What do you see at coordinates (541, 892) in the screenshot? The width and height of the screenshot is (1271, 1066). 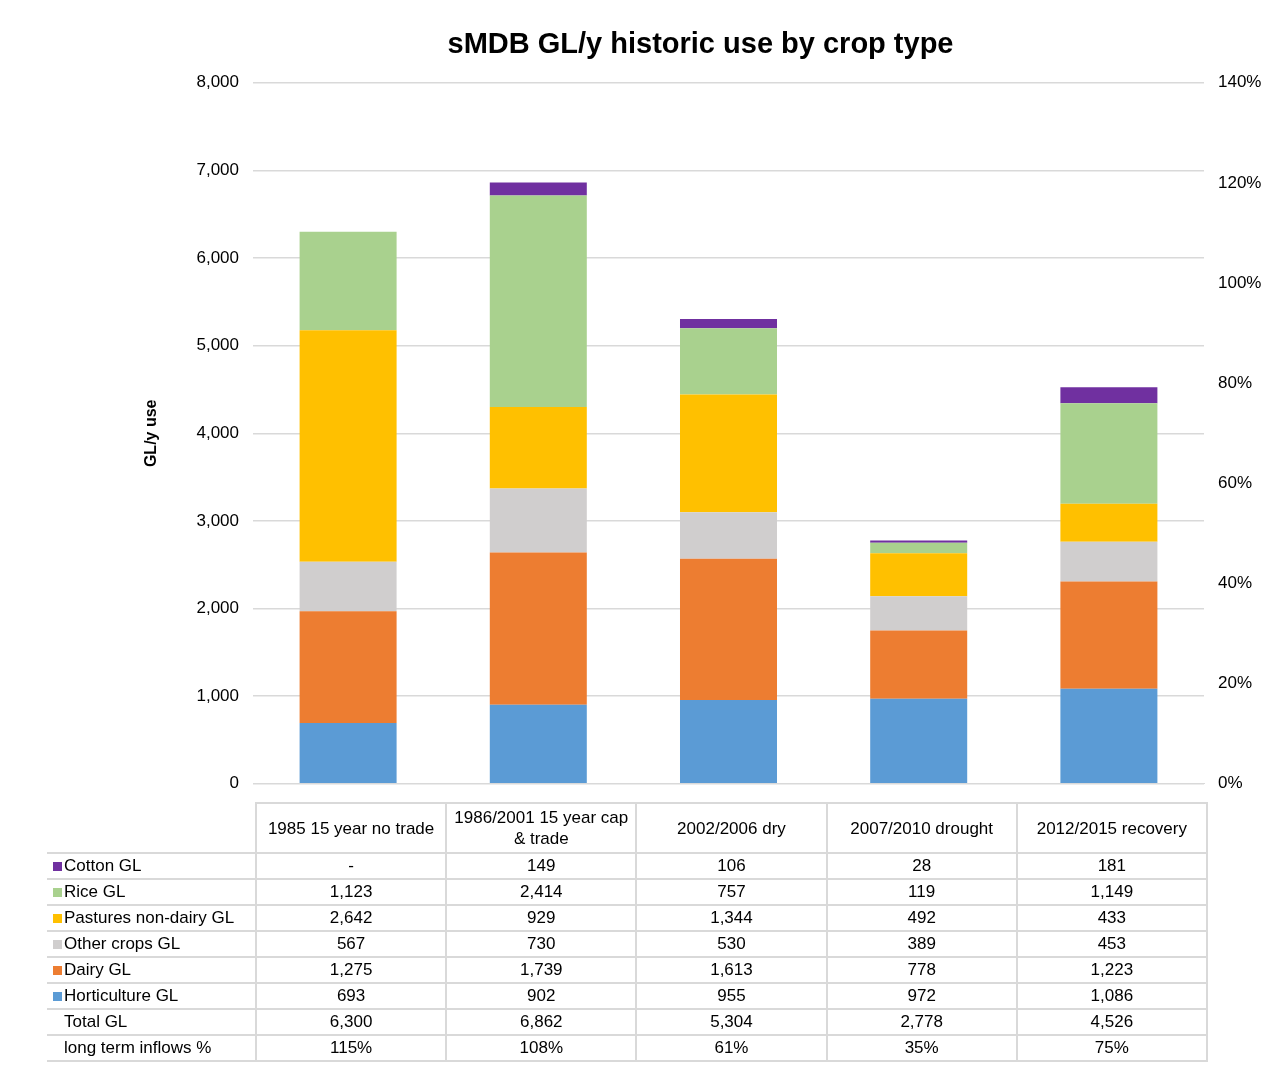 I see `data-label: 2,414` at bounding box center [541, 892].